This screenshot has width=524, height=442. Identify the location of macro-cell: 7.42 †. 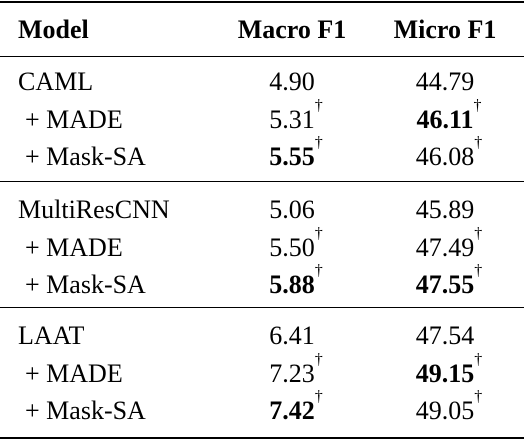
(296, 406).